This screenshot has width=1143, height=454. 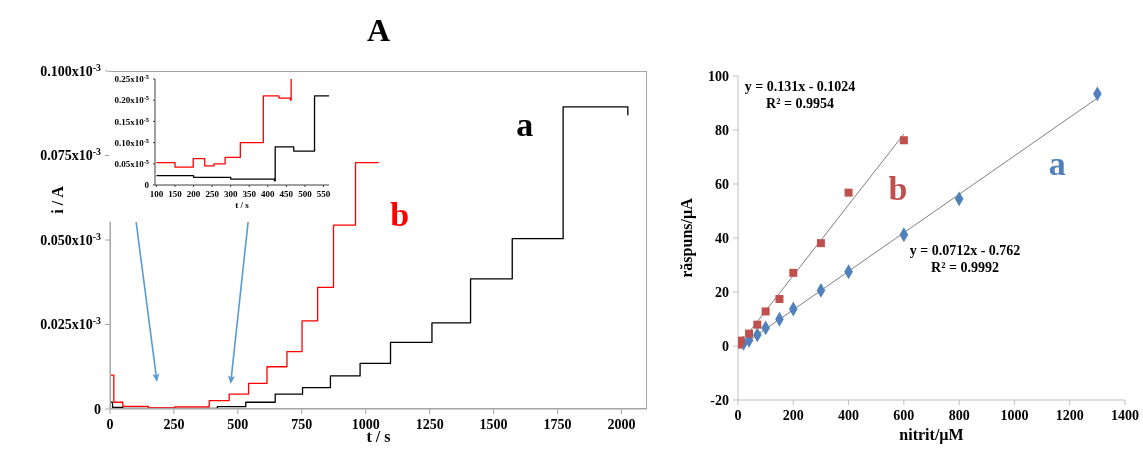 What do you see at coordinates (738, 415) in the screenshot?
I see `x-tick-label: 0` at bounding box center [738, 415].